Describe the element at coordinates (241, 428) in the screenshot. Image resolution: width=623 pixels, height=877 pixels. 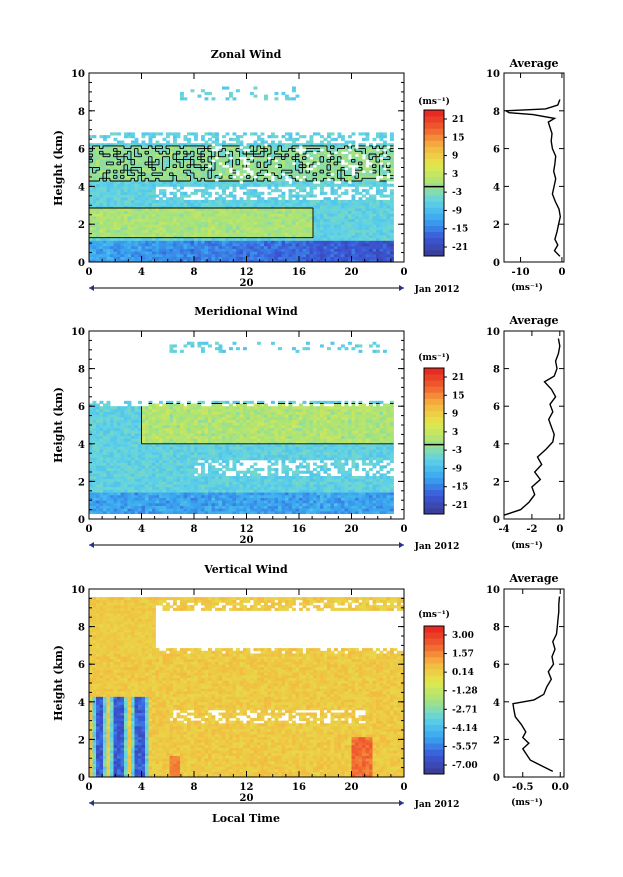
I see `heatmap-meridional-wind` at that location.